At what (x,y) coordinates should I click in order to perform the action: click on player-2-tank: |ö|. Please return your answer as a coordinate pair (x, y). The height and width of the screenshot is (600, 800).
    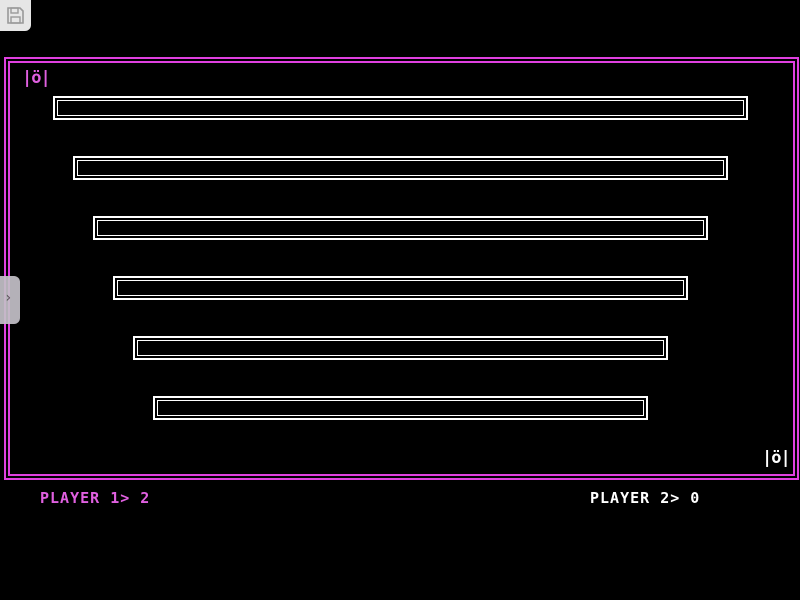
    Looking at the image, I should click on (776, 458).